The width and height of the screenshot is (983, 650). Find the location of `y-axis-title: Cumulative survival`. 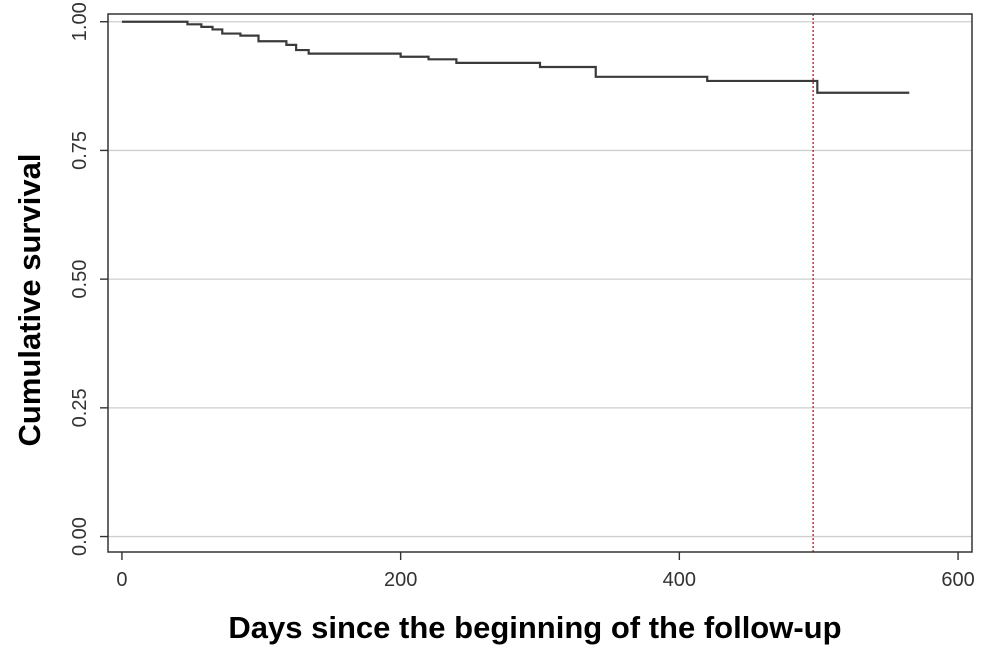

y-axis-title: Cumulative survival is located at coordinates (29, 300).